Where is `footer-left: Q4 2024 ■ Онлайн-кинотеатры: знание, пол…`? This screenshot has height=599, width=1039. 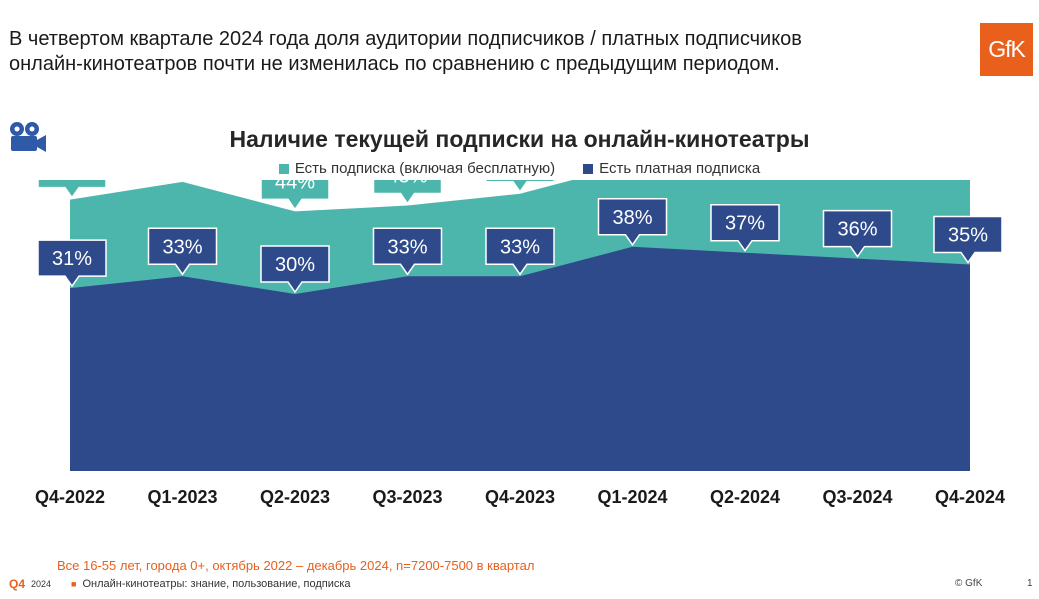
footer-left: Q4 2024 ■ Онлайн-кинотеатры: знание, пол… is located at coordinates (180, 584).